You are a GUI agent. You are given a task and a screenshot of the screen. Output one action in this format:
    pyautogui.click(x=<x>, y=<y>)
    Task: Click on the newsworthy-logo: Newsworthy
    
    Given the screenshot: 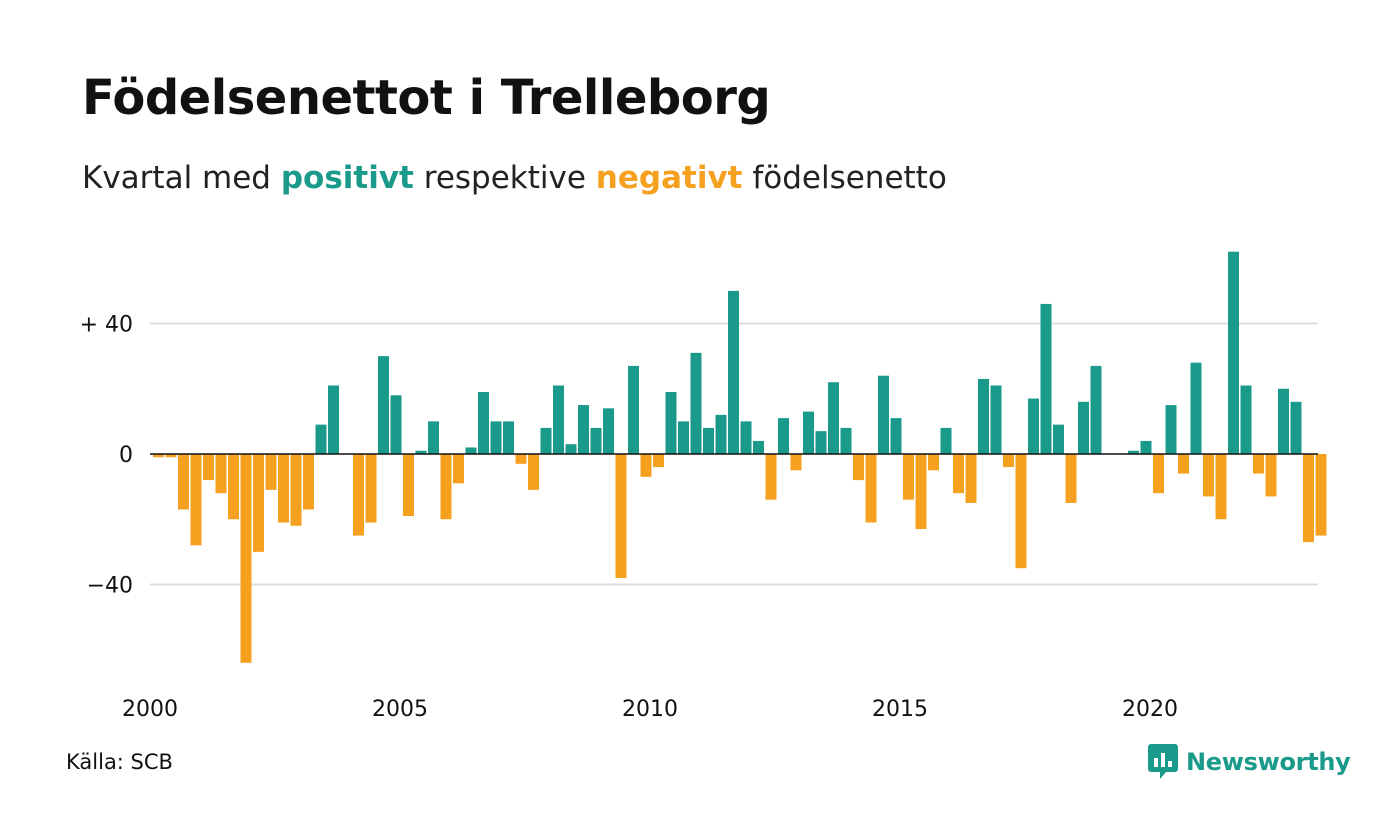 What is the action you would take?
    pyautogui.click(x=1249, y=762)
    